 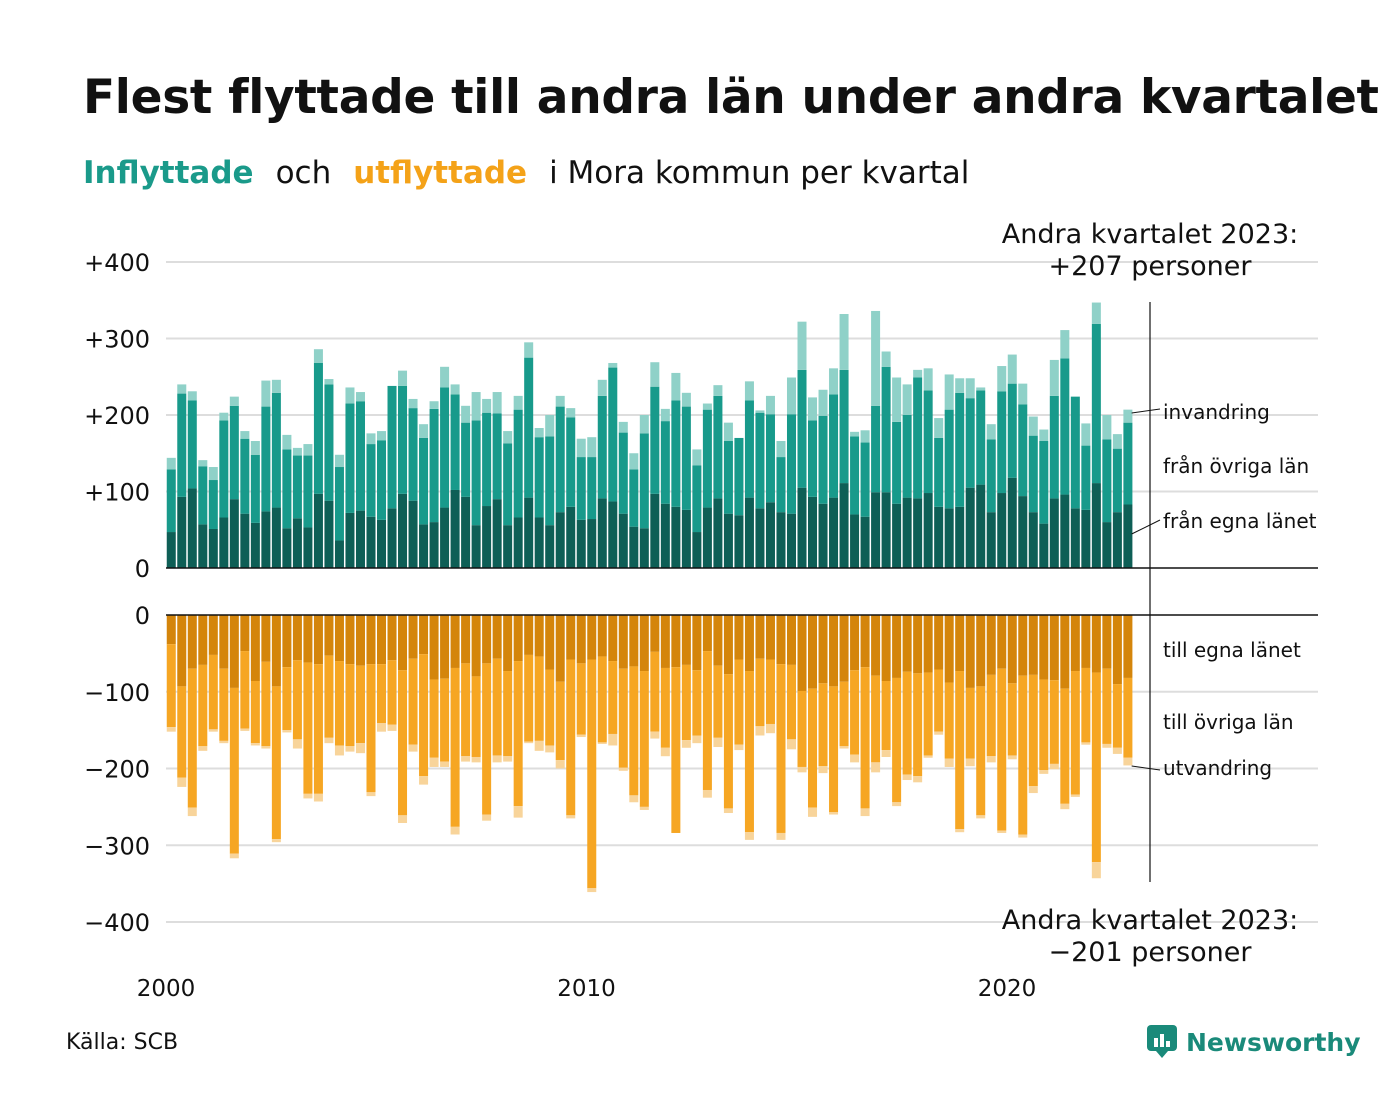 I want to click on series-label-inflow: invandring, so click(x=1216, y=412).